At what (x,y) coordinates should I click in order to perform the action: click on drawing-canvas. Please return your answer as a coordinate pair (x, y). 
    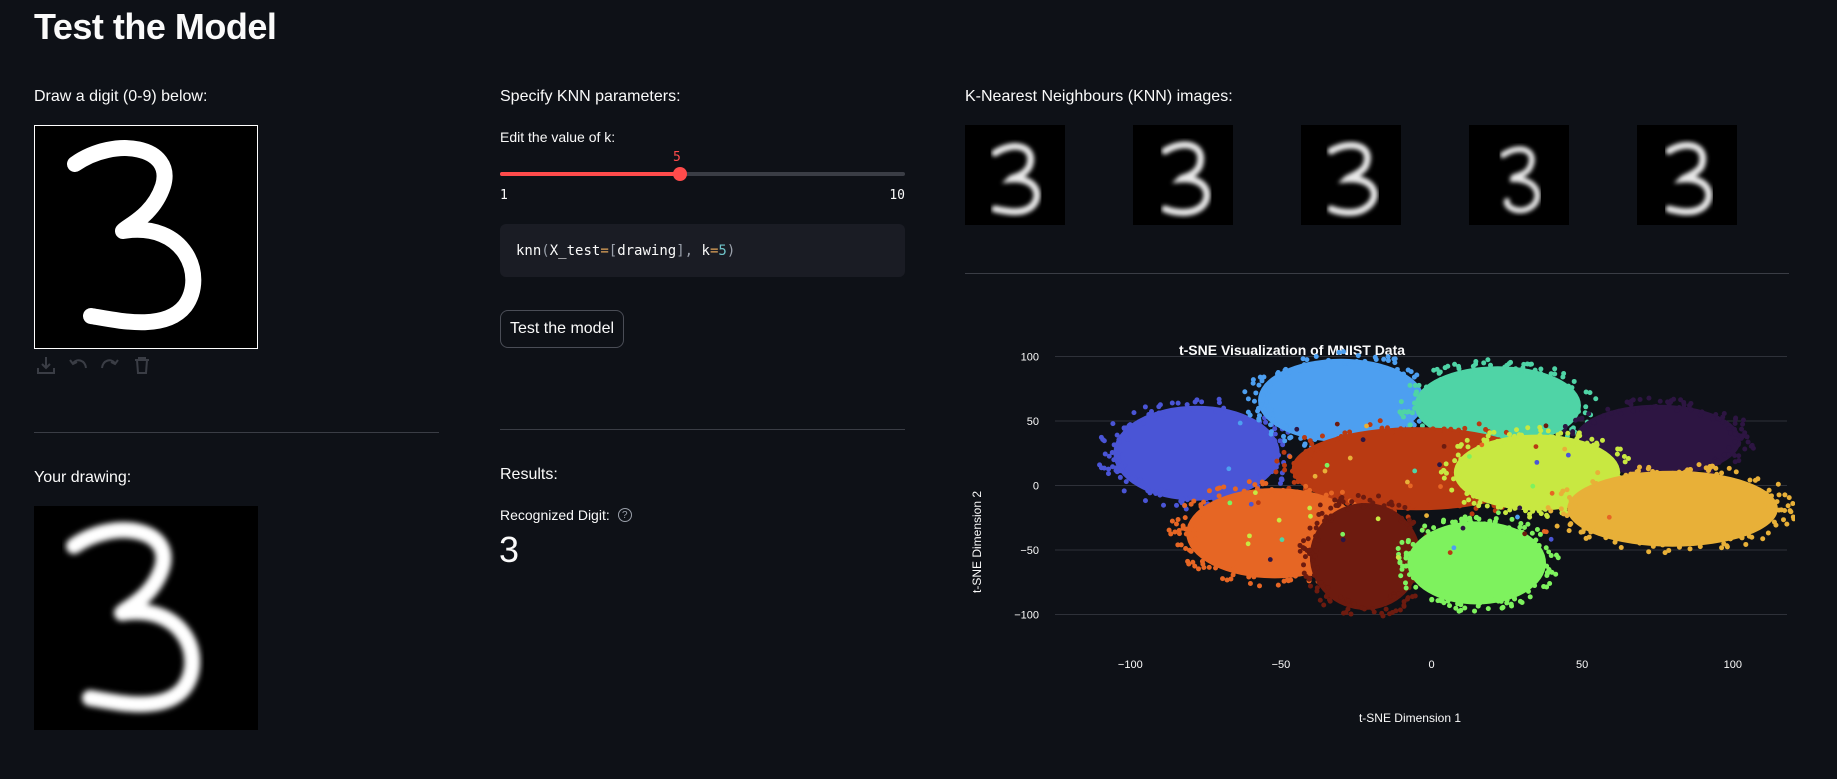
    Looking at the image, I should click on (146, 237).